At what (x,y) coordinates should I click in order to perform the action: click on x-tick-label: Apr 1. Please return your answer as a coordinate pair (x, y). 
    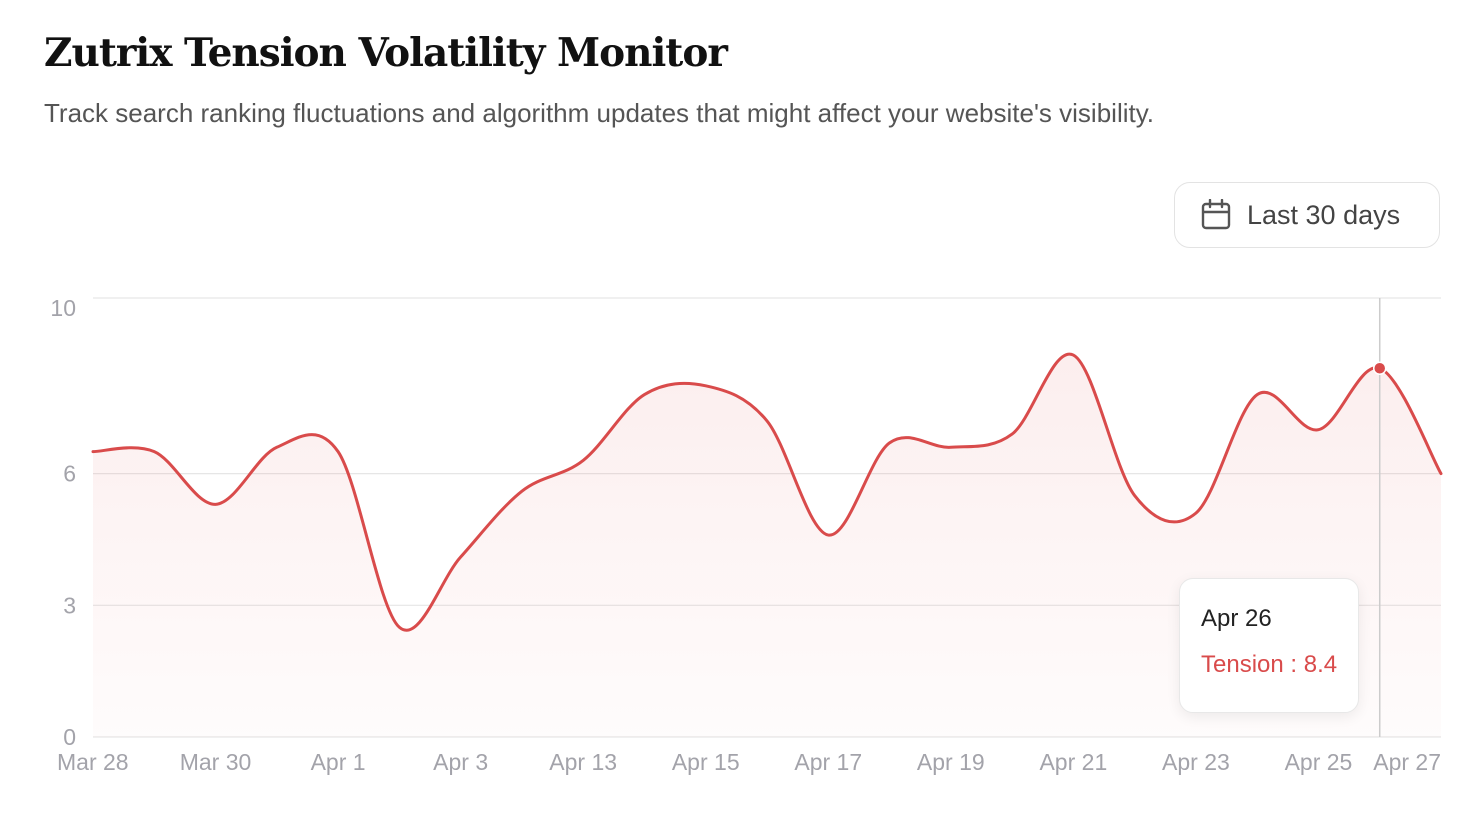
    Looking at the image, I should click on (338, 762).